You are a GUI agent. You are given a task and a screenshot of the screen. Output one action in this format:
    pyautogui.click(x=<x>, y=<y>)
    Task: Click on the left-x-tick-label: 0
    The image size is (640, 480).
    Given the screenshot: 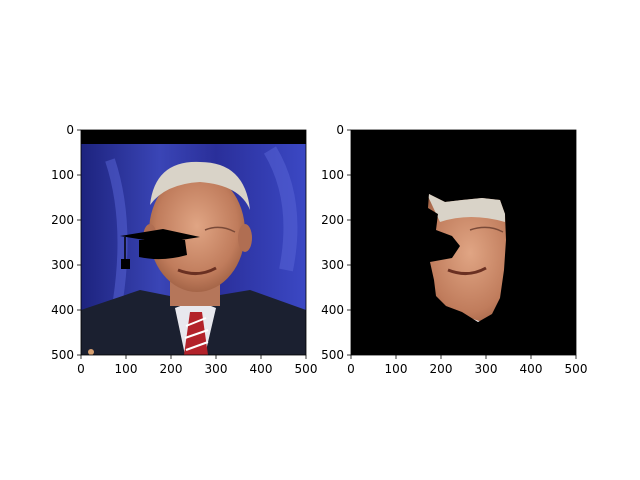 What is the action you would take?
    pyautogui.click(x=81, y=369)
    